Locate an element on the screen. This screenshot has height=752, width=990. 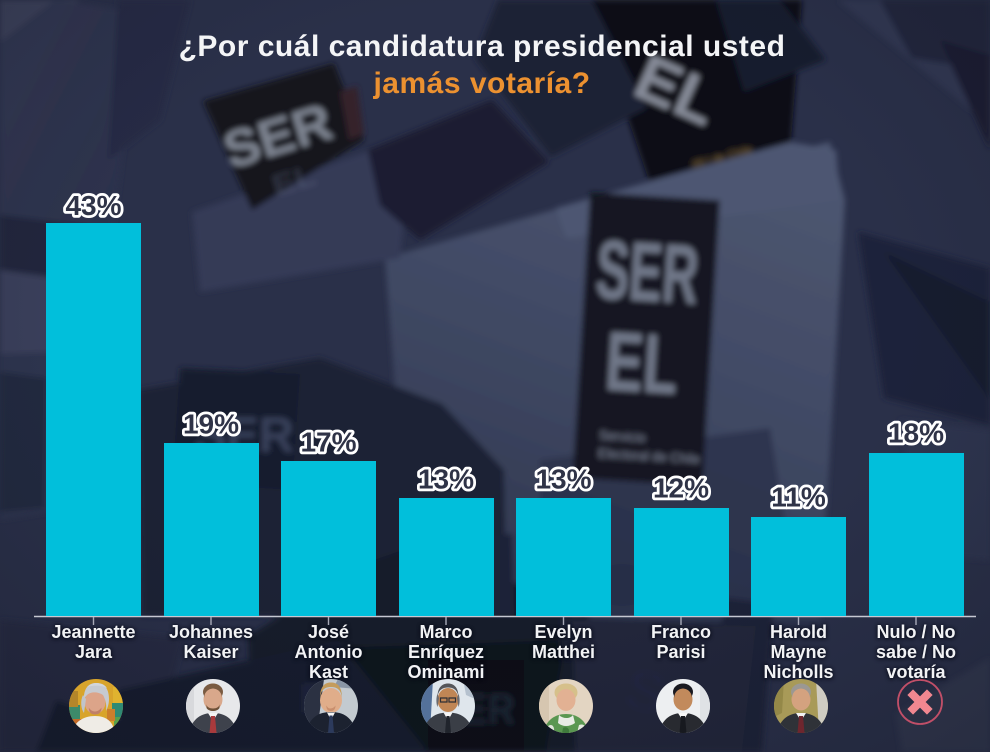
svg-text: 12% is located at coordinates (681, 488).